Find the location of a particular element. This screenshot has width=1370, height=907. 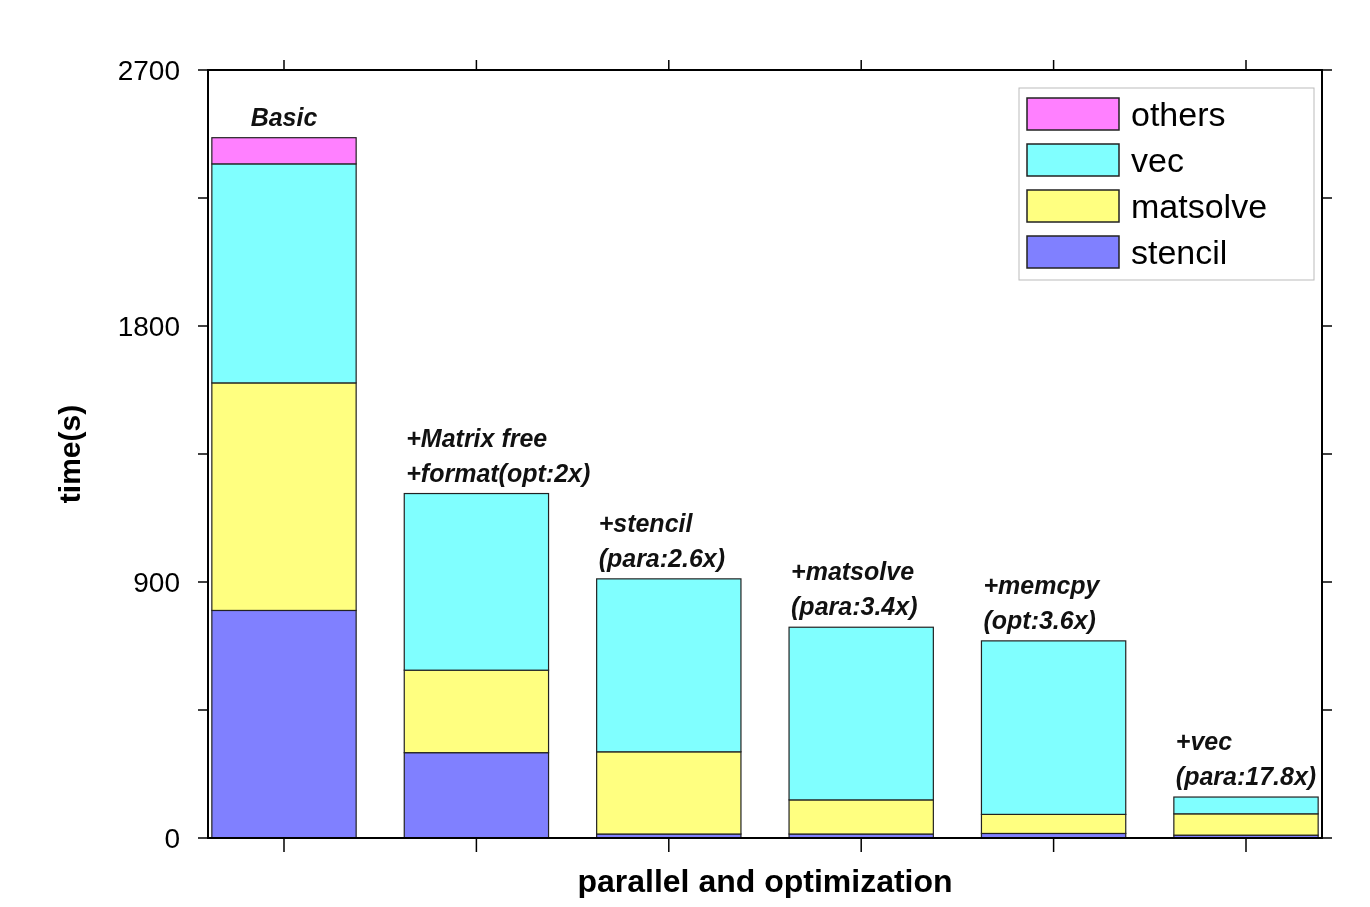

y-tick-label: 2700 is located at coordinates (148, 70).